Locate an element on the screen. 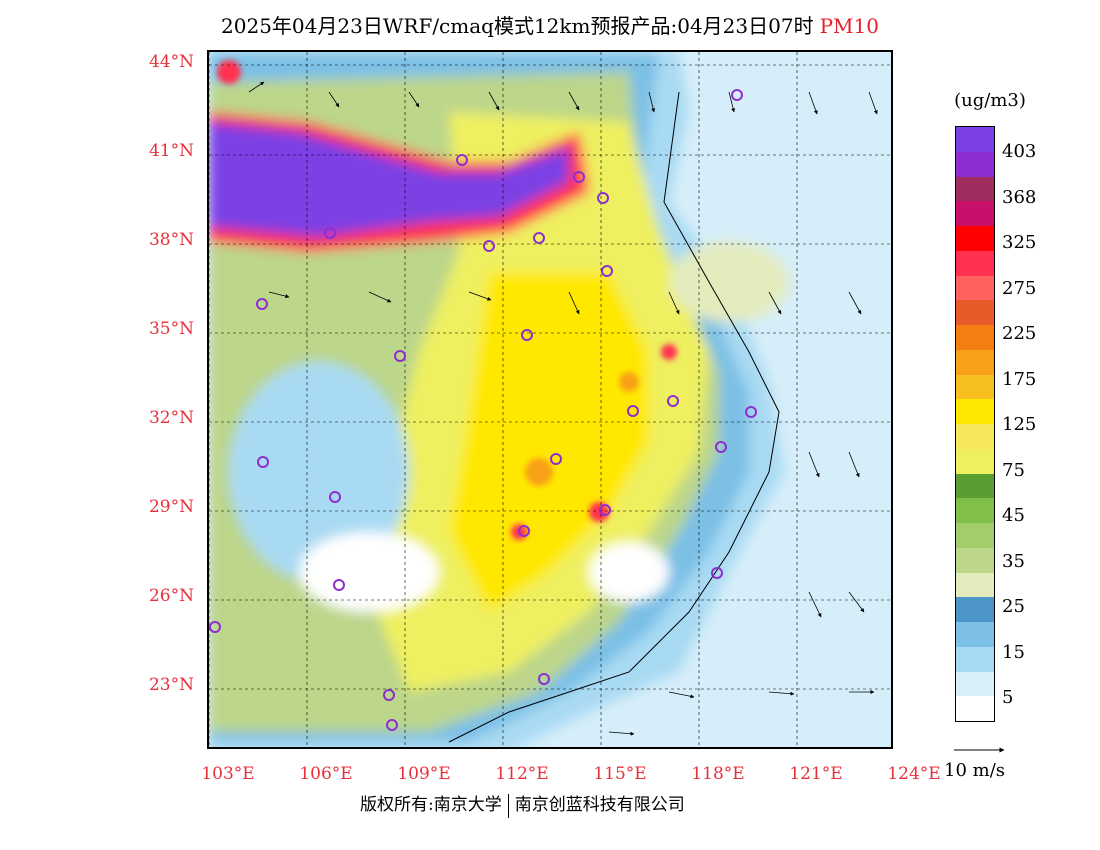  legend-label: 368 is located at coordinates (1019, 197).